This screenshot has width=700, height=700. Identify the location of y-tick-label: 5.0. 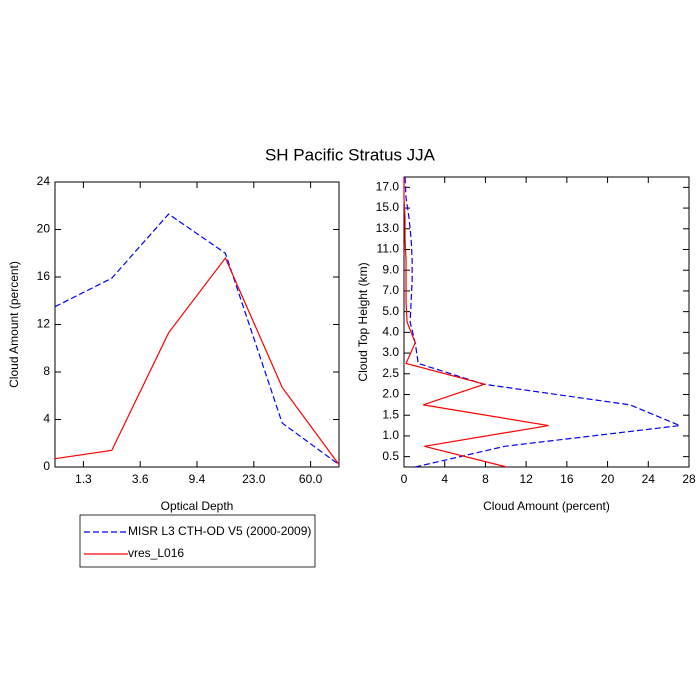
(390, 311).